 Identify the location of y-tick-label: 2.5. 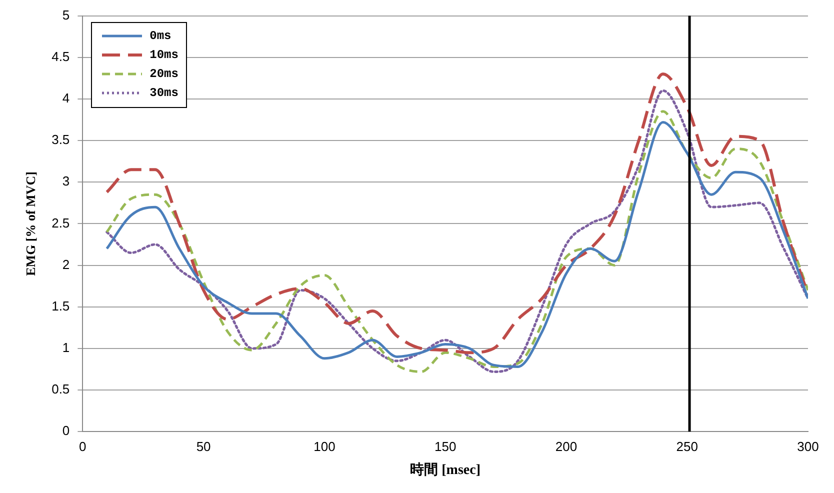
(61, 222).